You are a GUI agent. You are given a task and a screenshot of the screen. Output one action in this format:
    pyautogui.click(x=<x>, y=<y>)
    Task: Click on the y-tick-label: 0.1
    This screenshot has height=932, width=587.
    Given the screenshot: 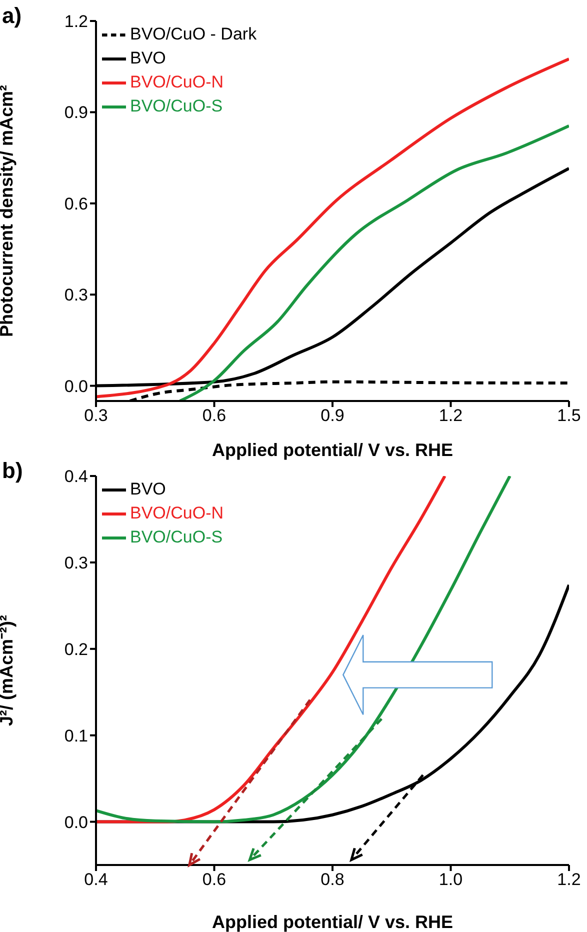 What is the action you would take?
    pyautogui.click(x=76, y=736)
    